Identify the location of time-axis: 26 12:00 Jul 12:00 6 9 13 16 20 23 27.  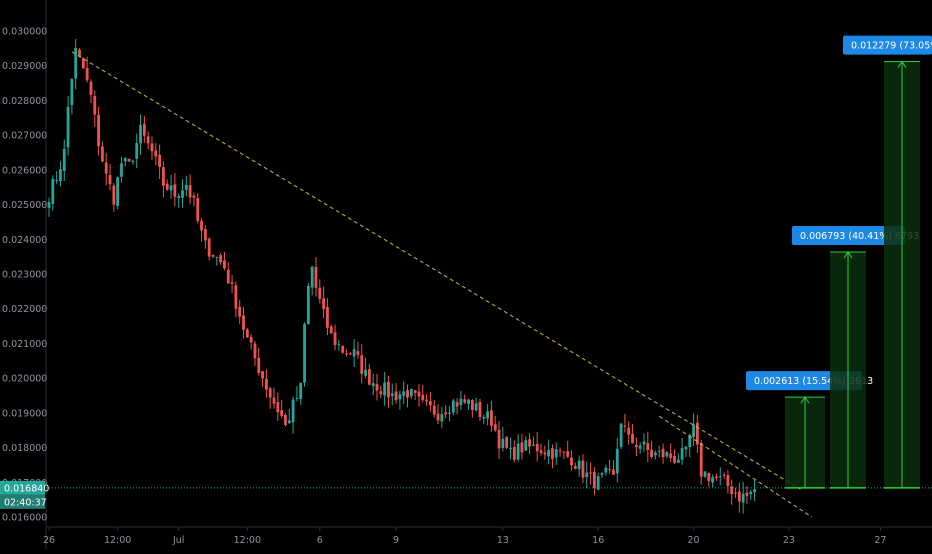
(487, 536).